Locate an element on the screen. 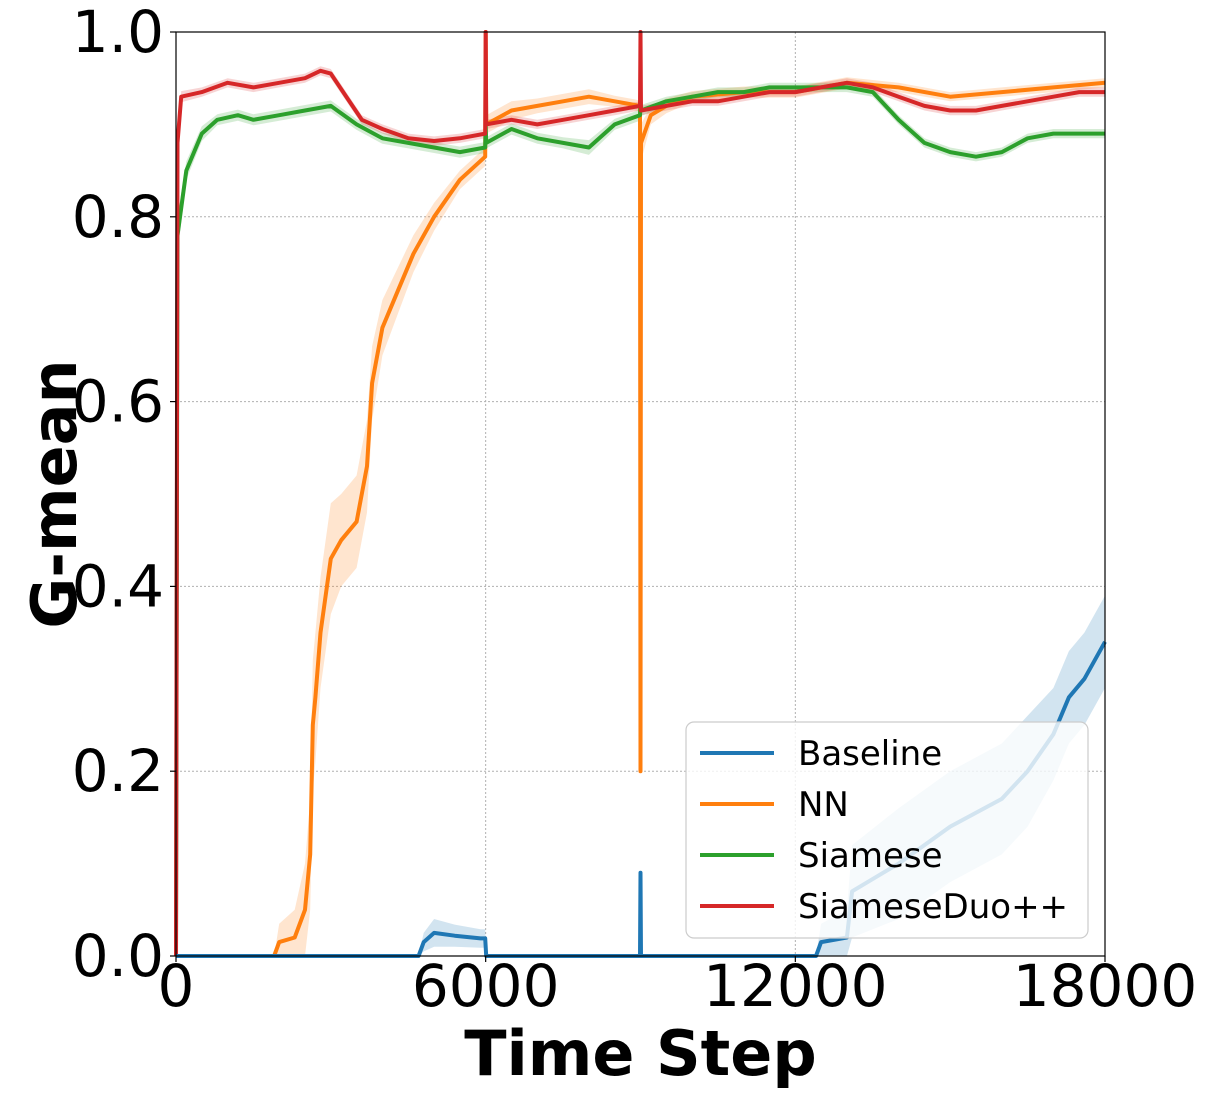  legend-label: NN is located at coordinates (823, 805).